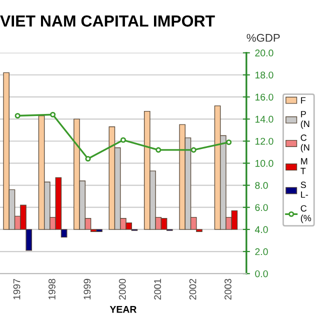 The width and height of the screenshot is (320, 320). Describe the element at coordinates (87, 289) in the screenshot. I see `x-tick-label: 1999` at that location.